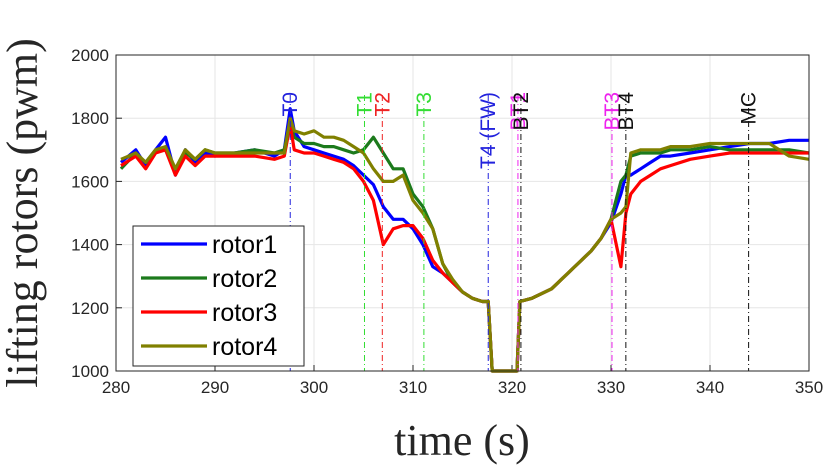 The image size is (830, 470). I want to click on y-tick-label: 1600, so click(90, 181).